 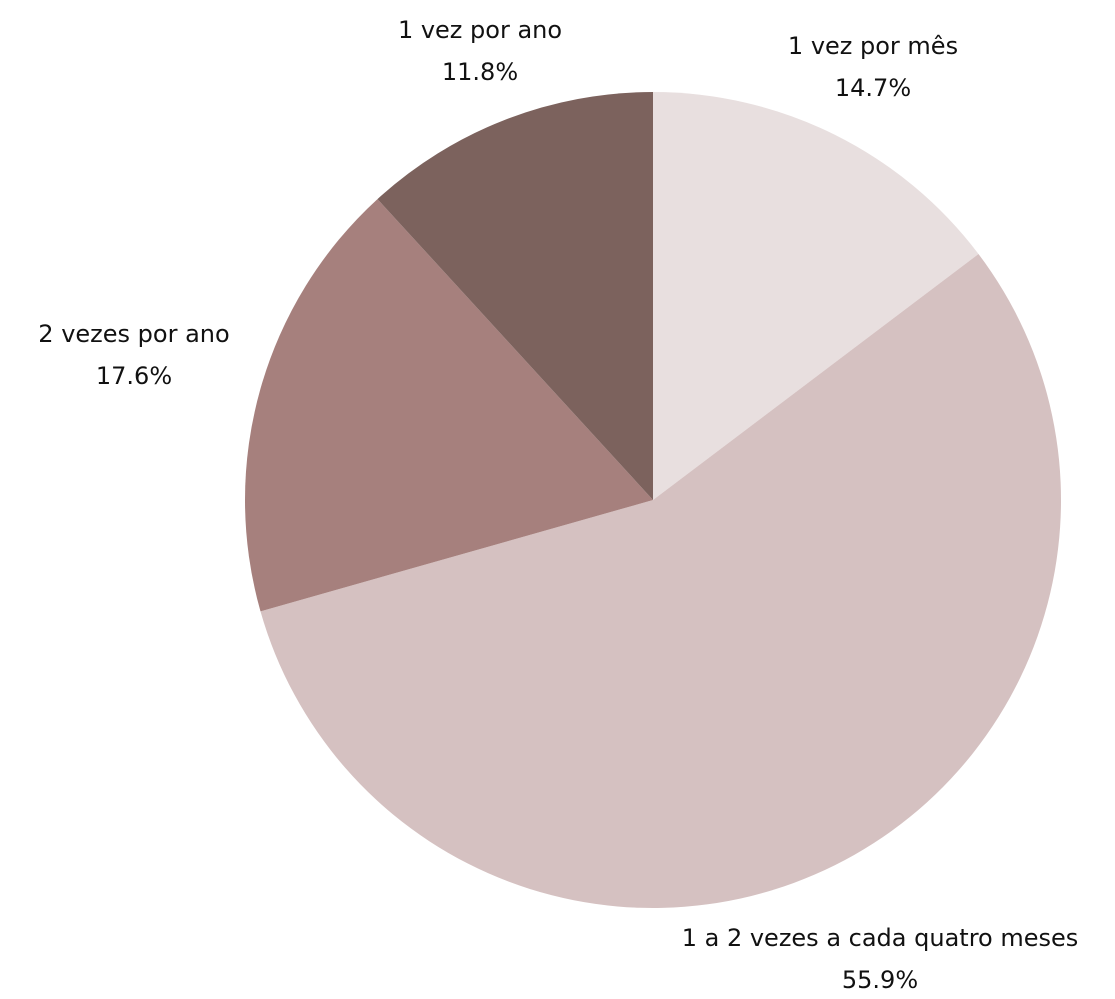 I want to click on slice-label-2-vezes-por-ano: 2 vezes por ano, so click(x=133, y=334).